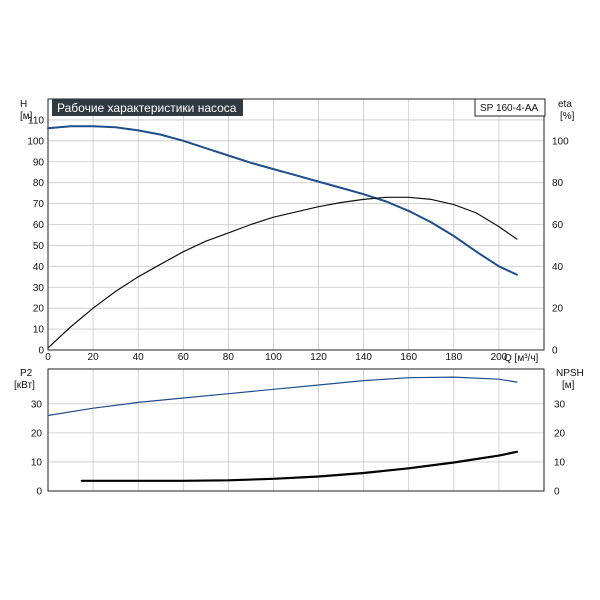 The height and width of the screenshot is (600, 600). What do you see at coordinates (557, 492) in the screenshot?
I see `npsh-tick-label: 0` at bounding box center [557, 492].